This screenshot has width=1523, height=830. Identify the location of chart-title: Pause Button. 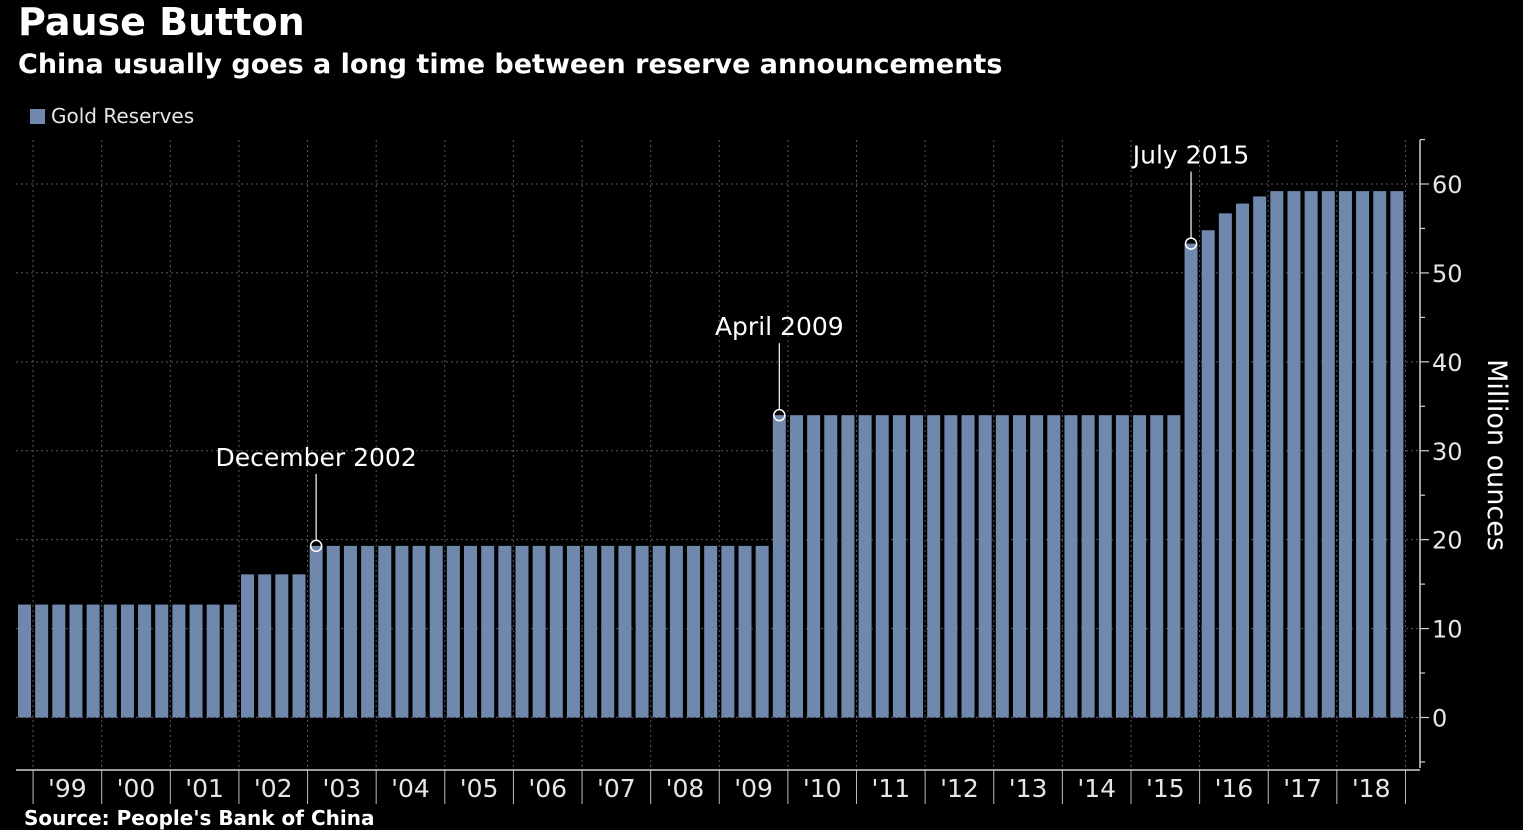
(161, 22).